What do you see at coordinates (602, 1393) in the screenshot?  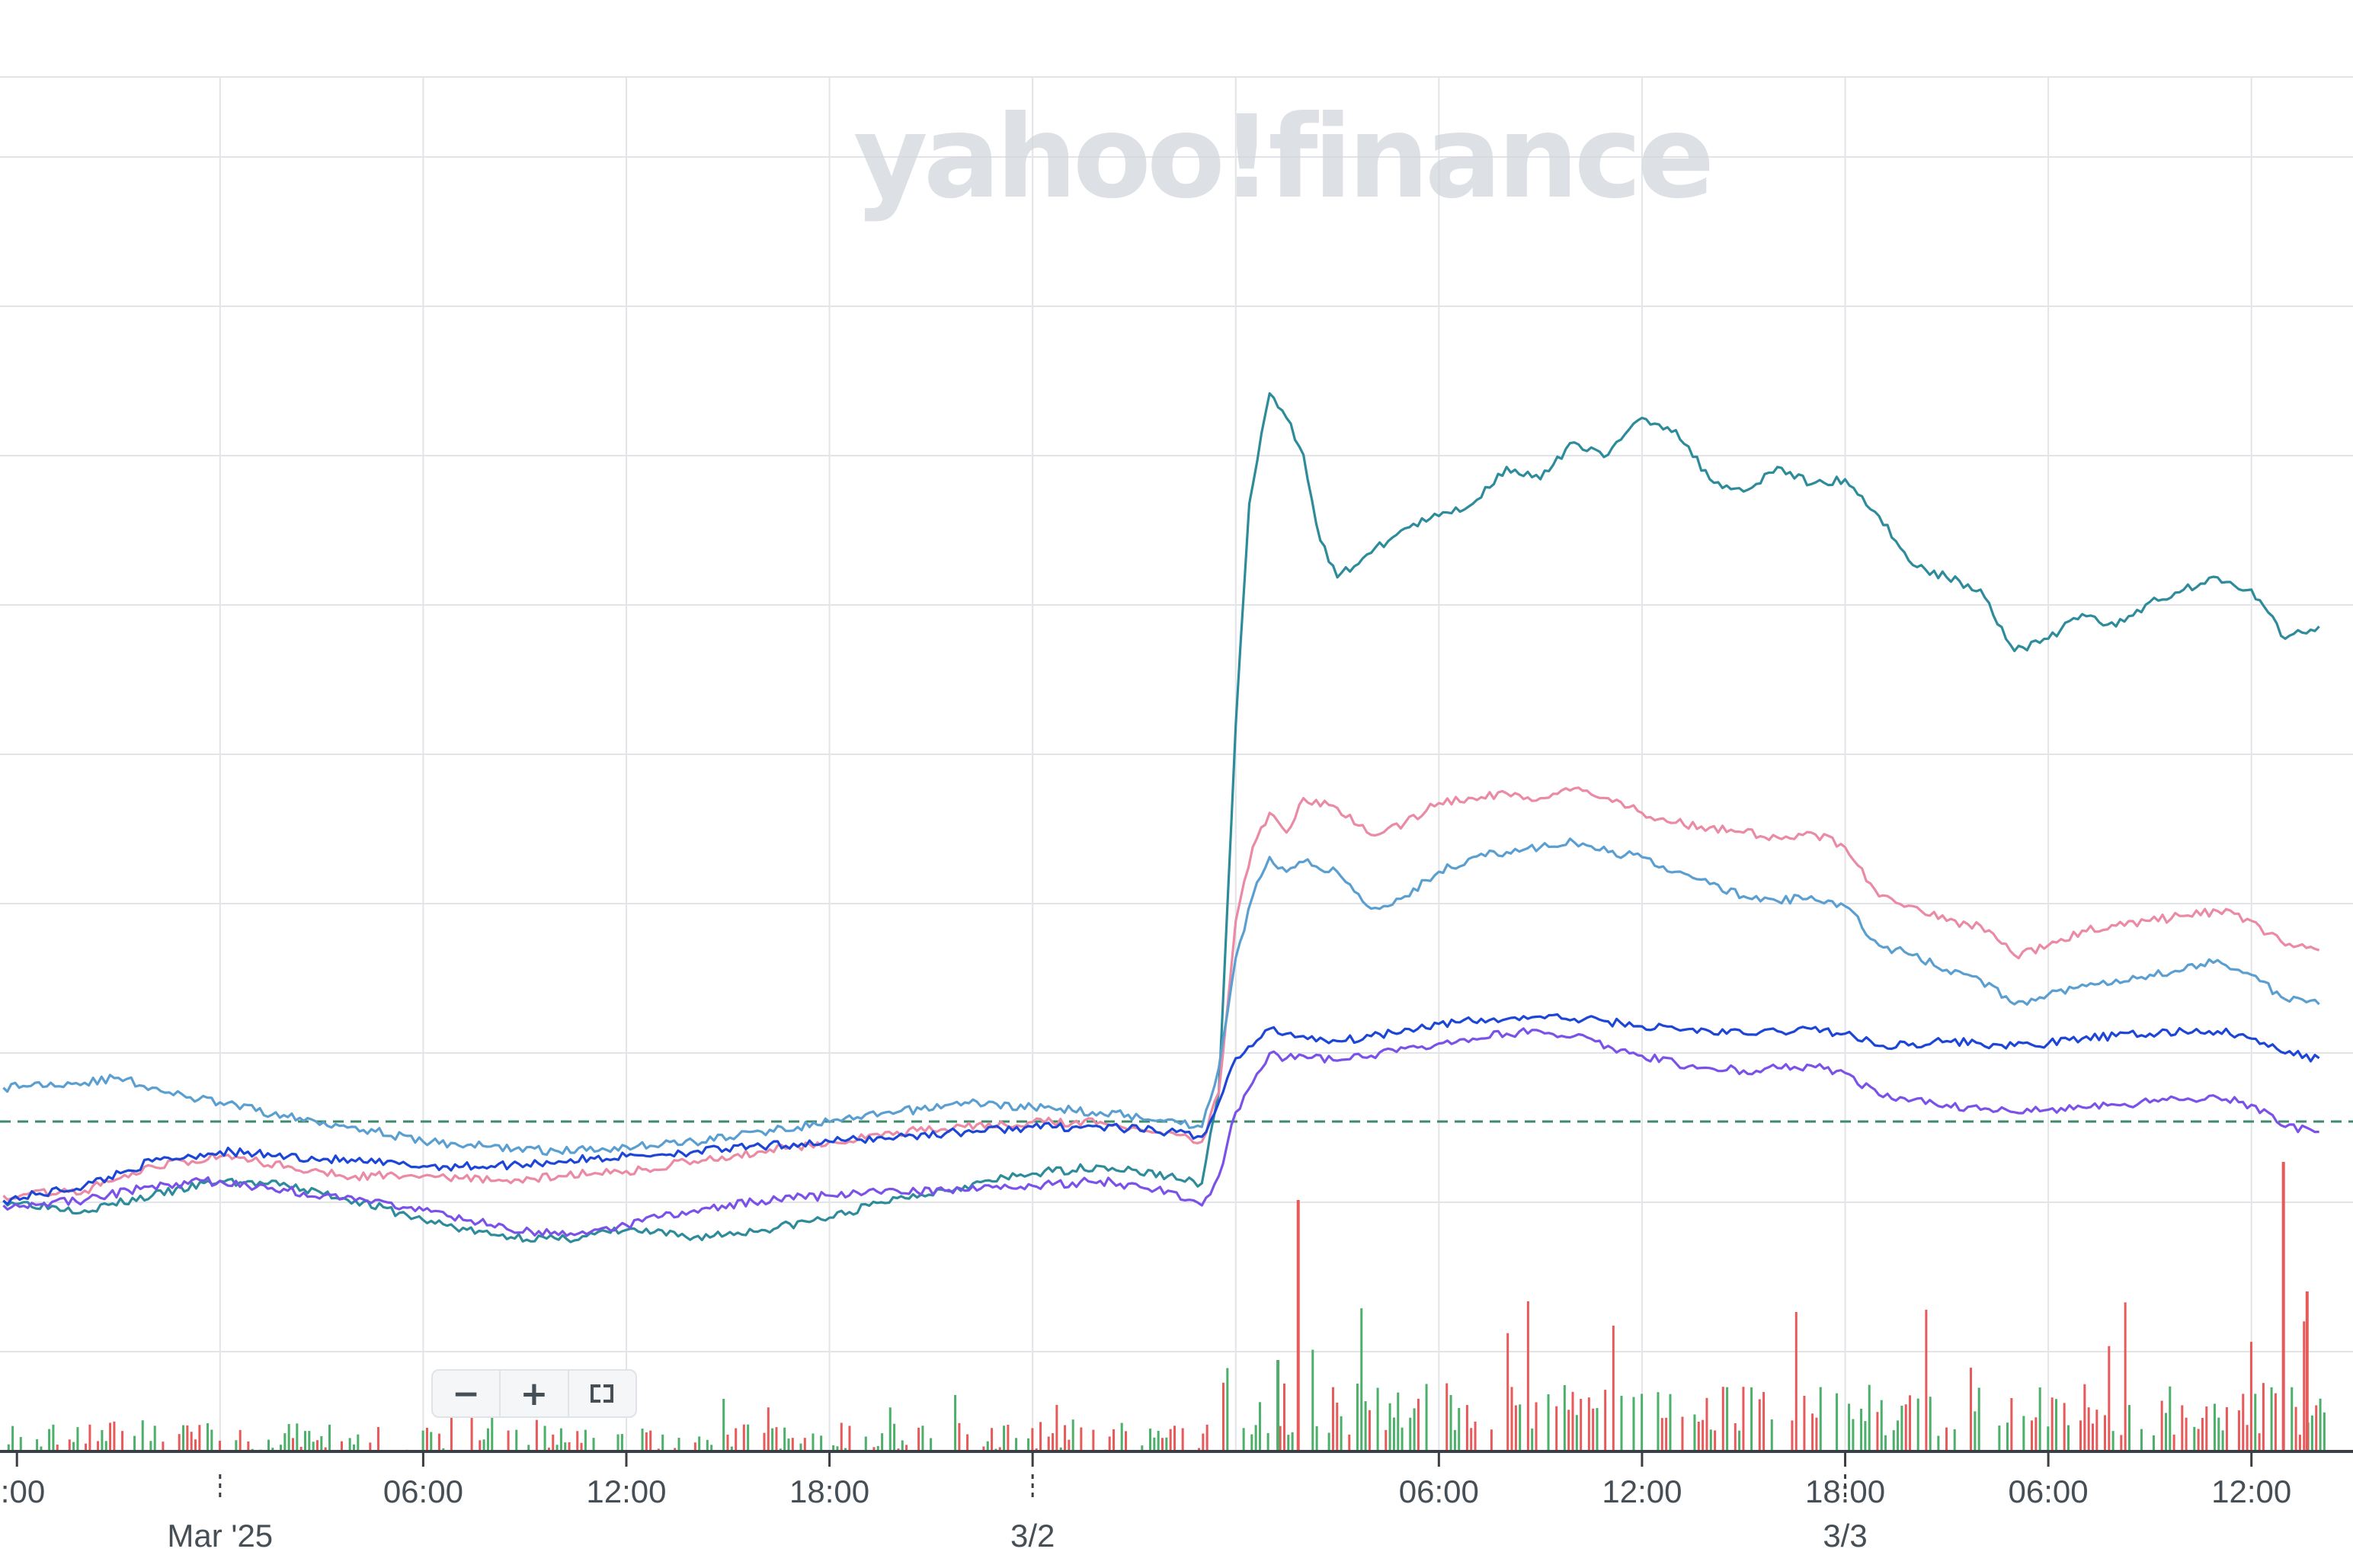 I see `fullscreen-button` at bounding box center [602, 1393].